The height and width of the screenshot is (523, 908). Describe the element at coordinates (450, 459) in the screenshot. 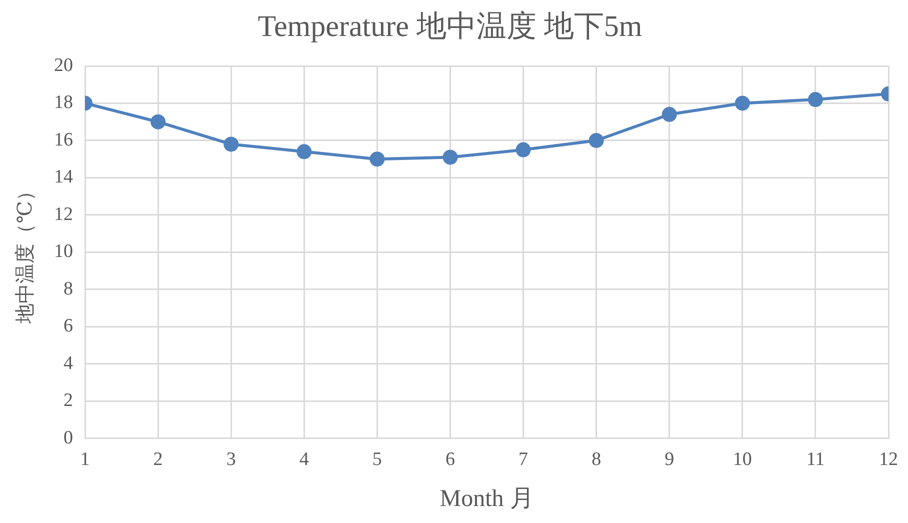

I see `x-tick-label: 6` at that location.